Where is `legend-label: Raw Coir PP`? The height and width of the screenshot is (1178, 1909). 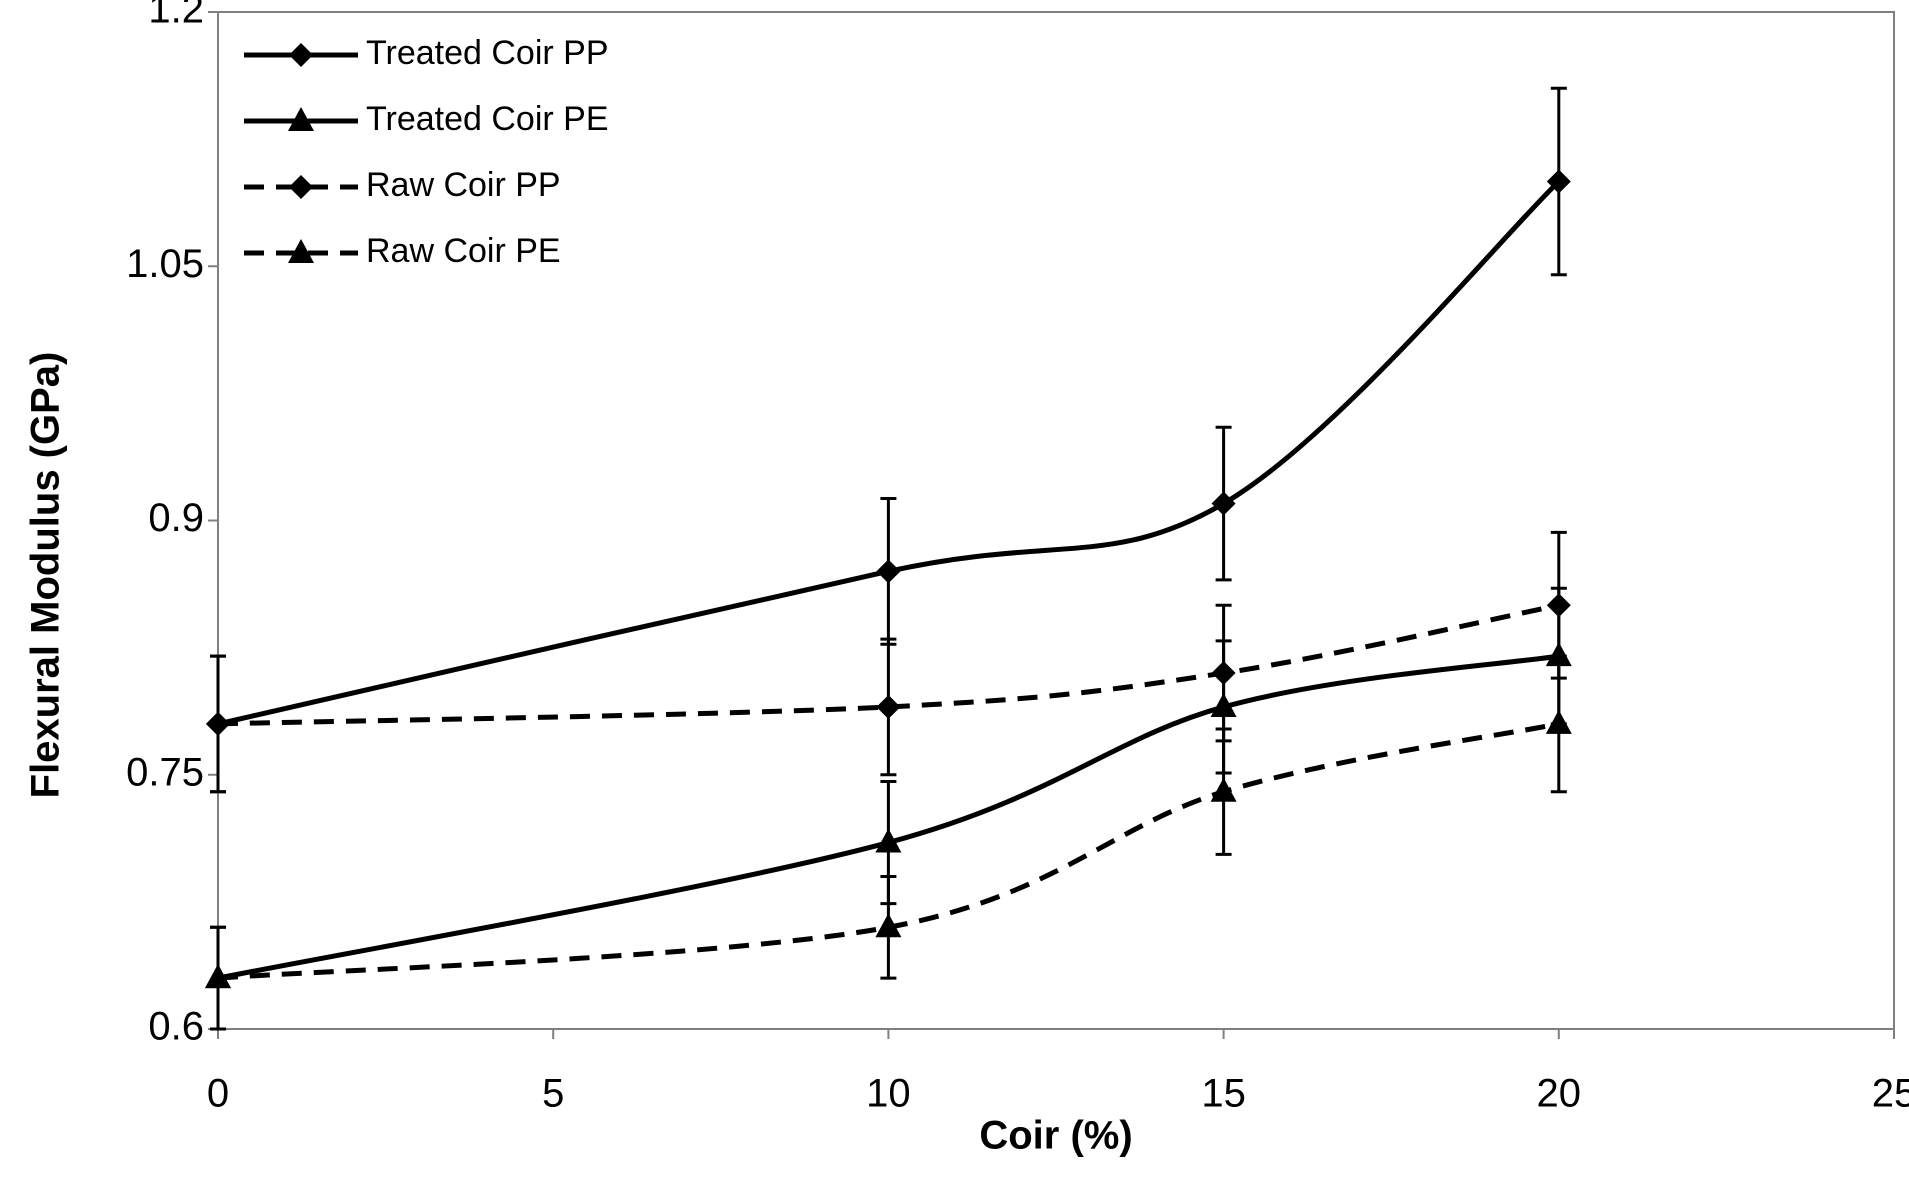 legend-label: Raw Coir PP is located at coordinates (463, 185).